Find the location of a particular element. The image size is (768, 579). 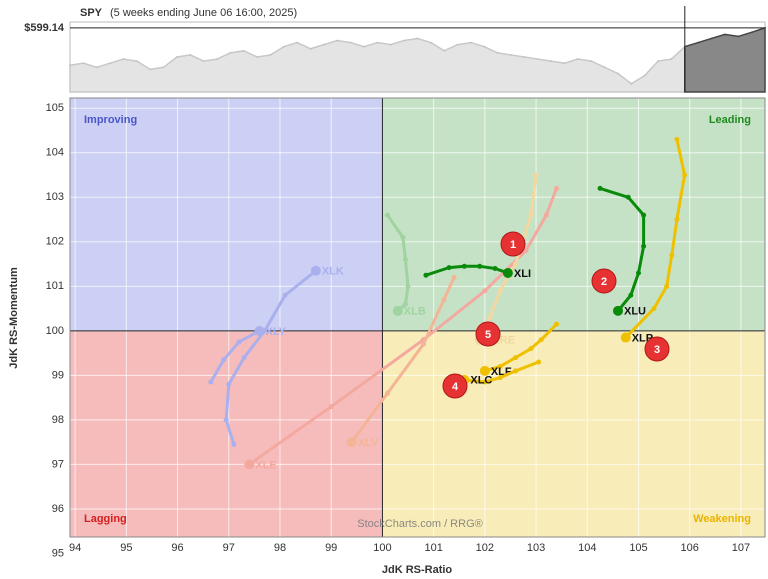

y-tick-label: 102 is located at coordinates (55, 242).